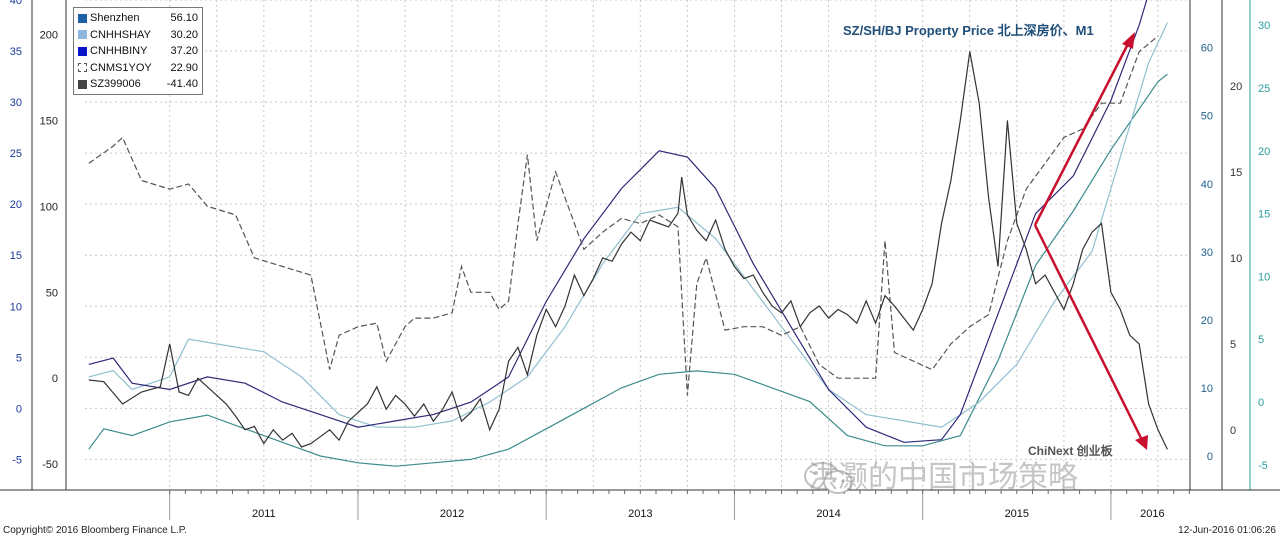 This screenshot has height=539, width=1280. Describe the element at coordinates (16, 256) in the screenshot. I see `left-outer-tick-label: 15` at that location.